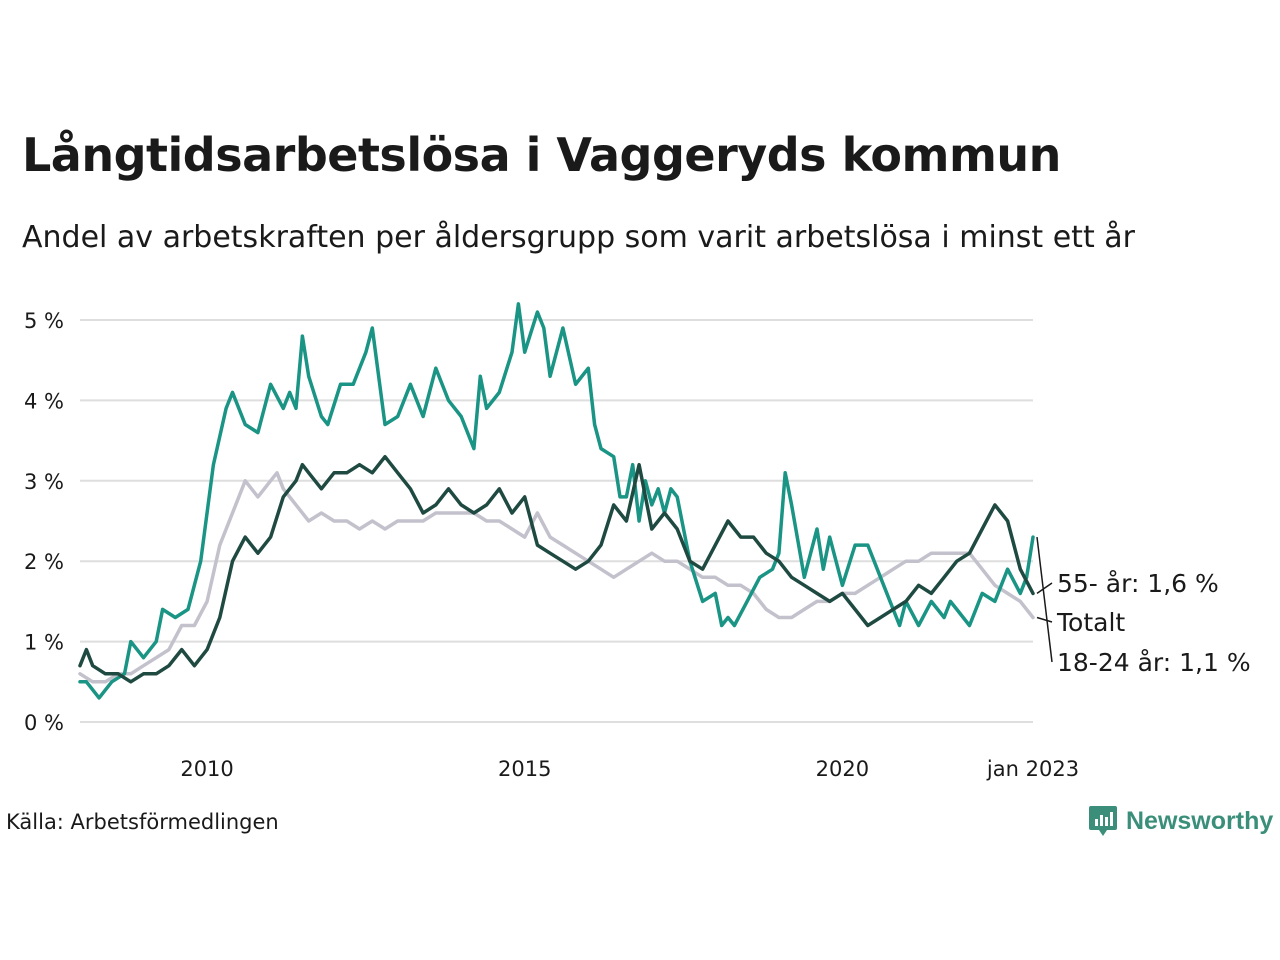 This screenshot has width=1280, height=960. Describe the element at coordinates (1032, 769) in the screenshot. I see `x-tick-label: jan 2023` at that location.